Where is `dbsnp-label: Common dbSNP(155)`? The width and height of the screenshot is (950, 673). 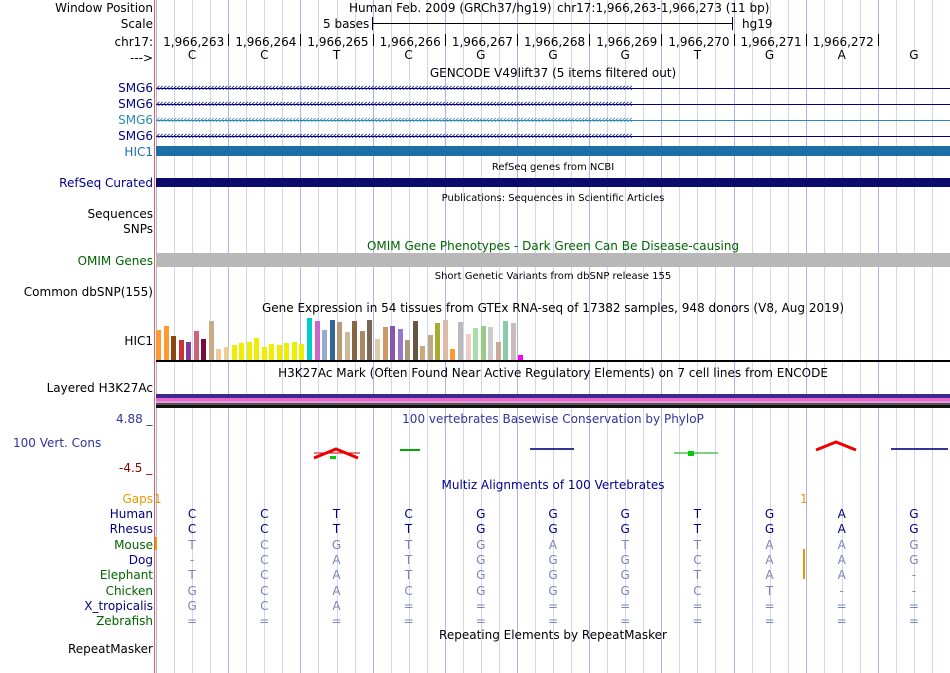
dbsnp-label: Common dbSNP(155) is located at coordinates (88, 292).